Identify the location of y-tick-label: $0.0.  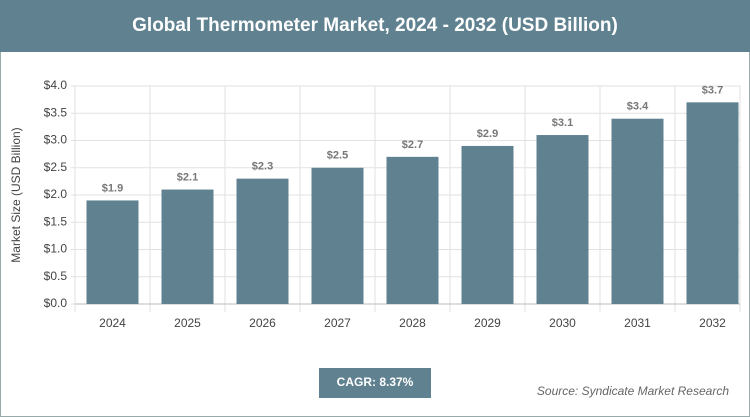
(56, 303).